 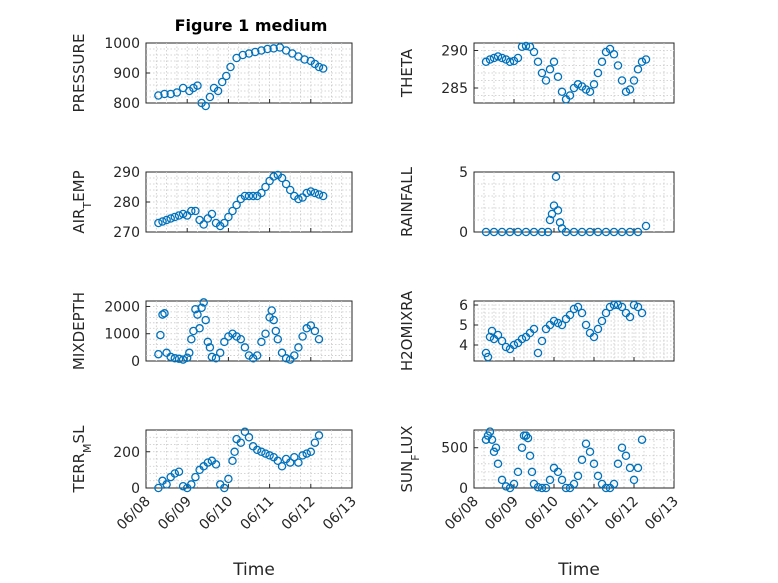 I want to click on y-axis-label: MIXDEPTH, so click(x=79, y=331).